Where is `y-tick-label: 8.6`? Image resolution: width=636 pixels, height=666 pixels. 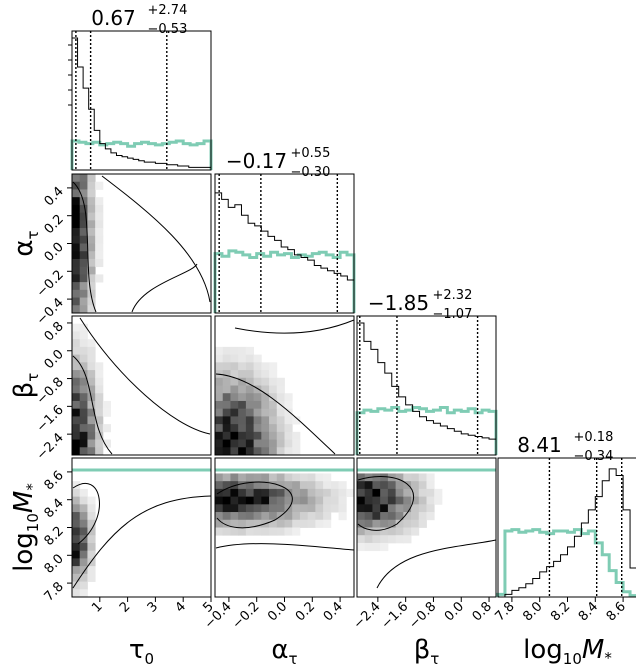 y-tick-label: 8.6 is located at coordinates (54, 480).